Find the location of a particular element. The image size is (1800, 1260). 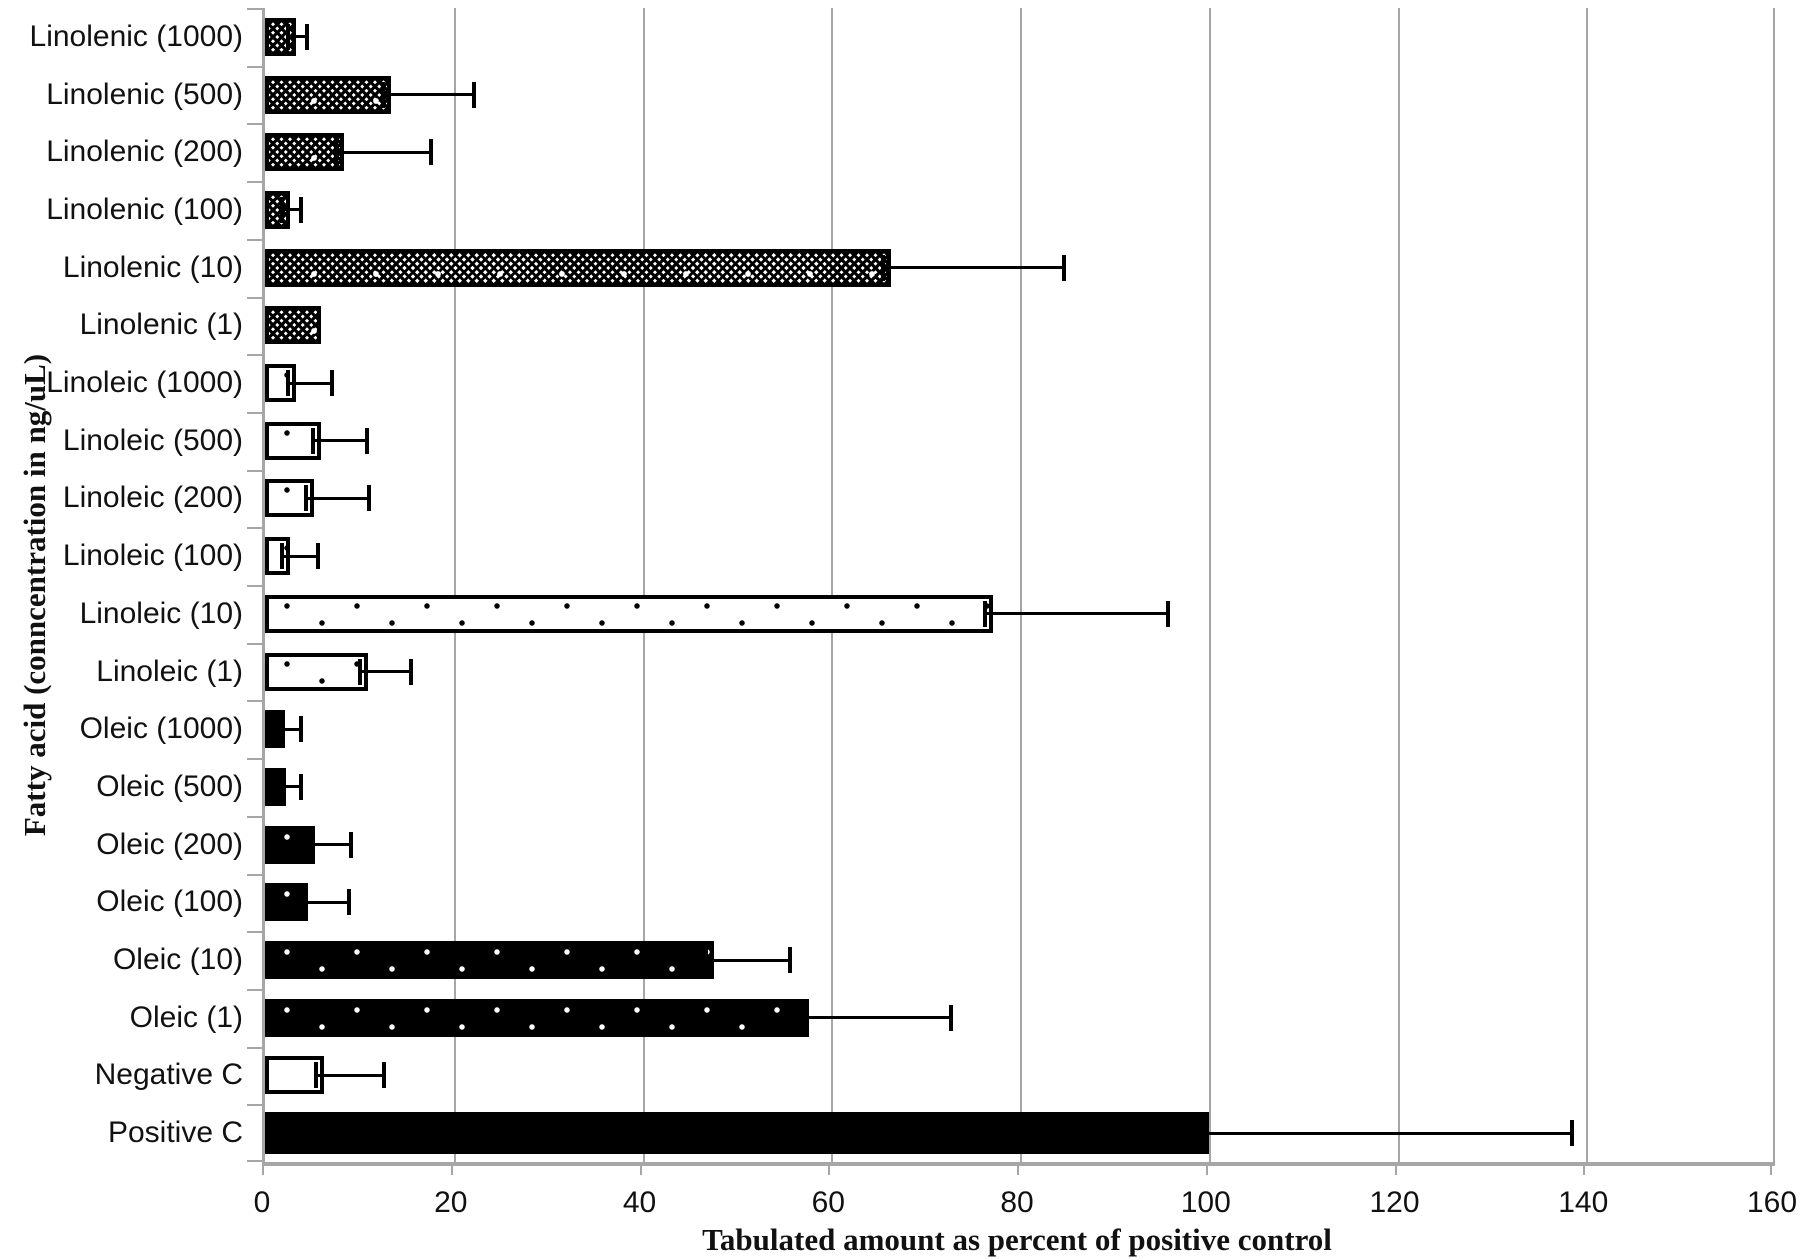

category-label: Linoleic (200) is located at coordinates (152, 498).